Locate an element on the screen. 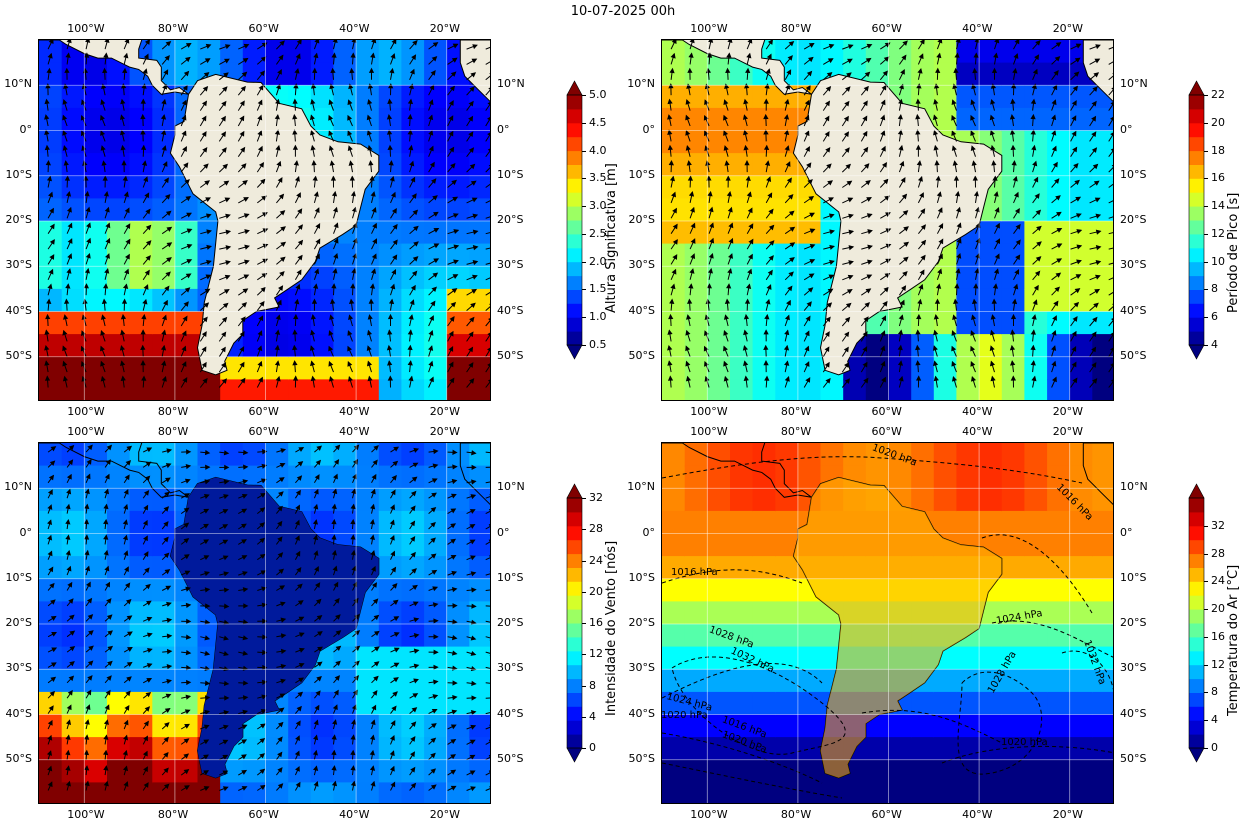 The height and width of the screenshot is (827, 1246). colorbar-title: Período de Pico [s] is located at coordinates (1233, 252).